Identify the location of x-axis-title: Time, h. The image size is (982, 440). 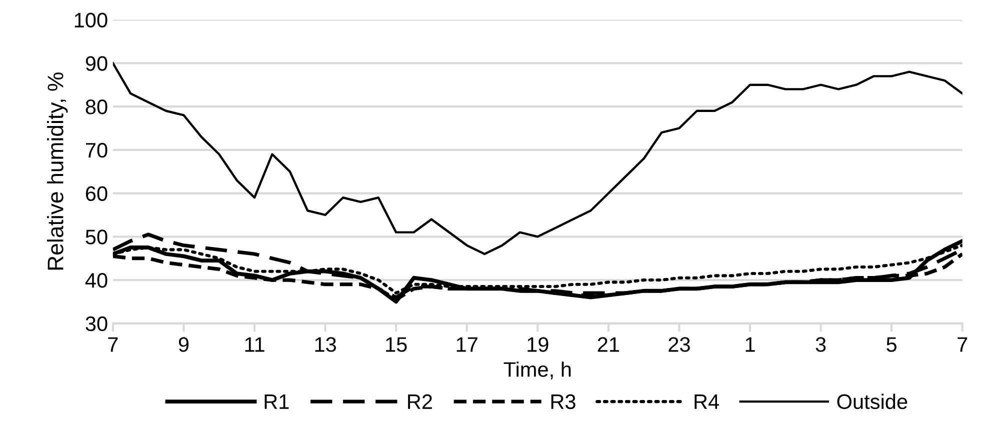
(537, 371).